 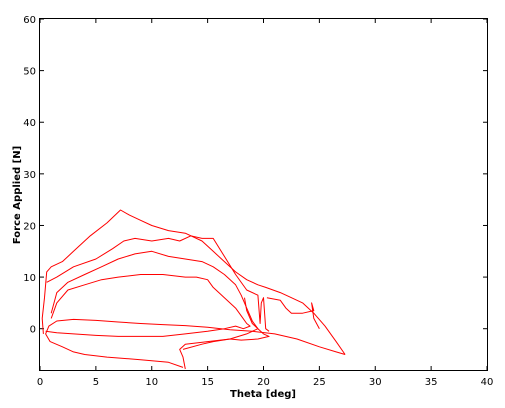 What do you see at coordinates (40, 382) in the screenshot?
I see `x-tick-label: 0` at bounding box center [40, 382].